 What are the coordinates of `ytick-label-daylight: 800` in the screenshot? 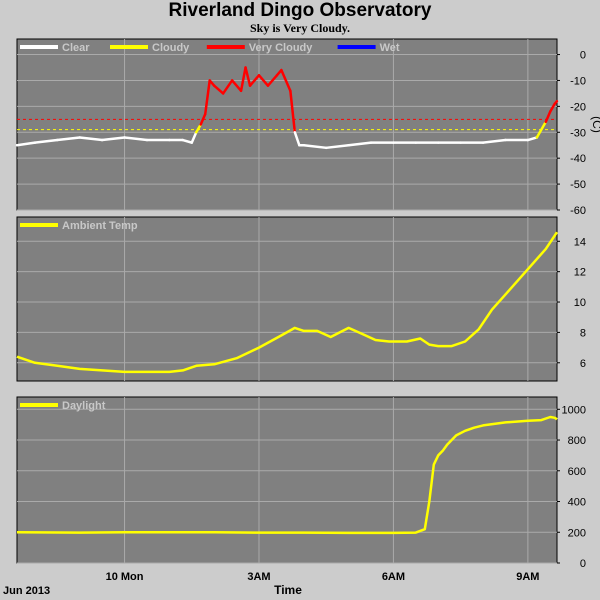 It's located at (577, 441).